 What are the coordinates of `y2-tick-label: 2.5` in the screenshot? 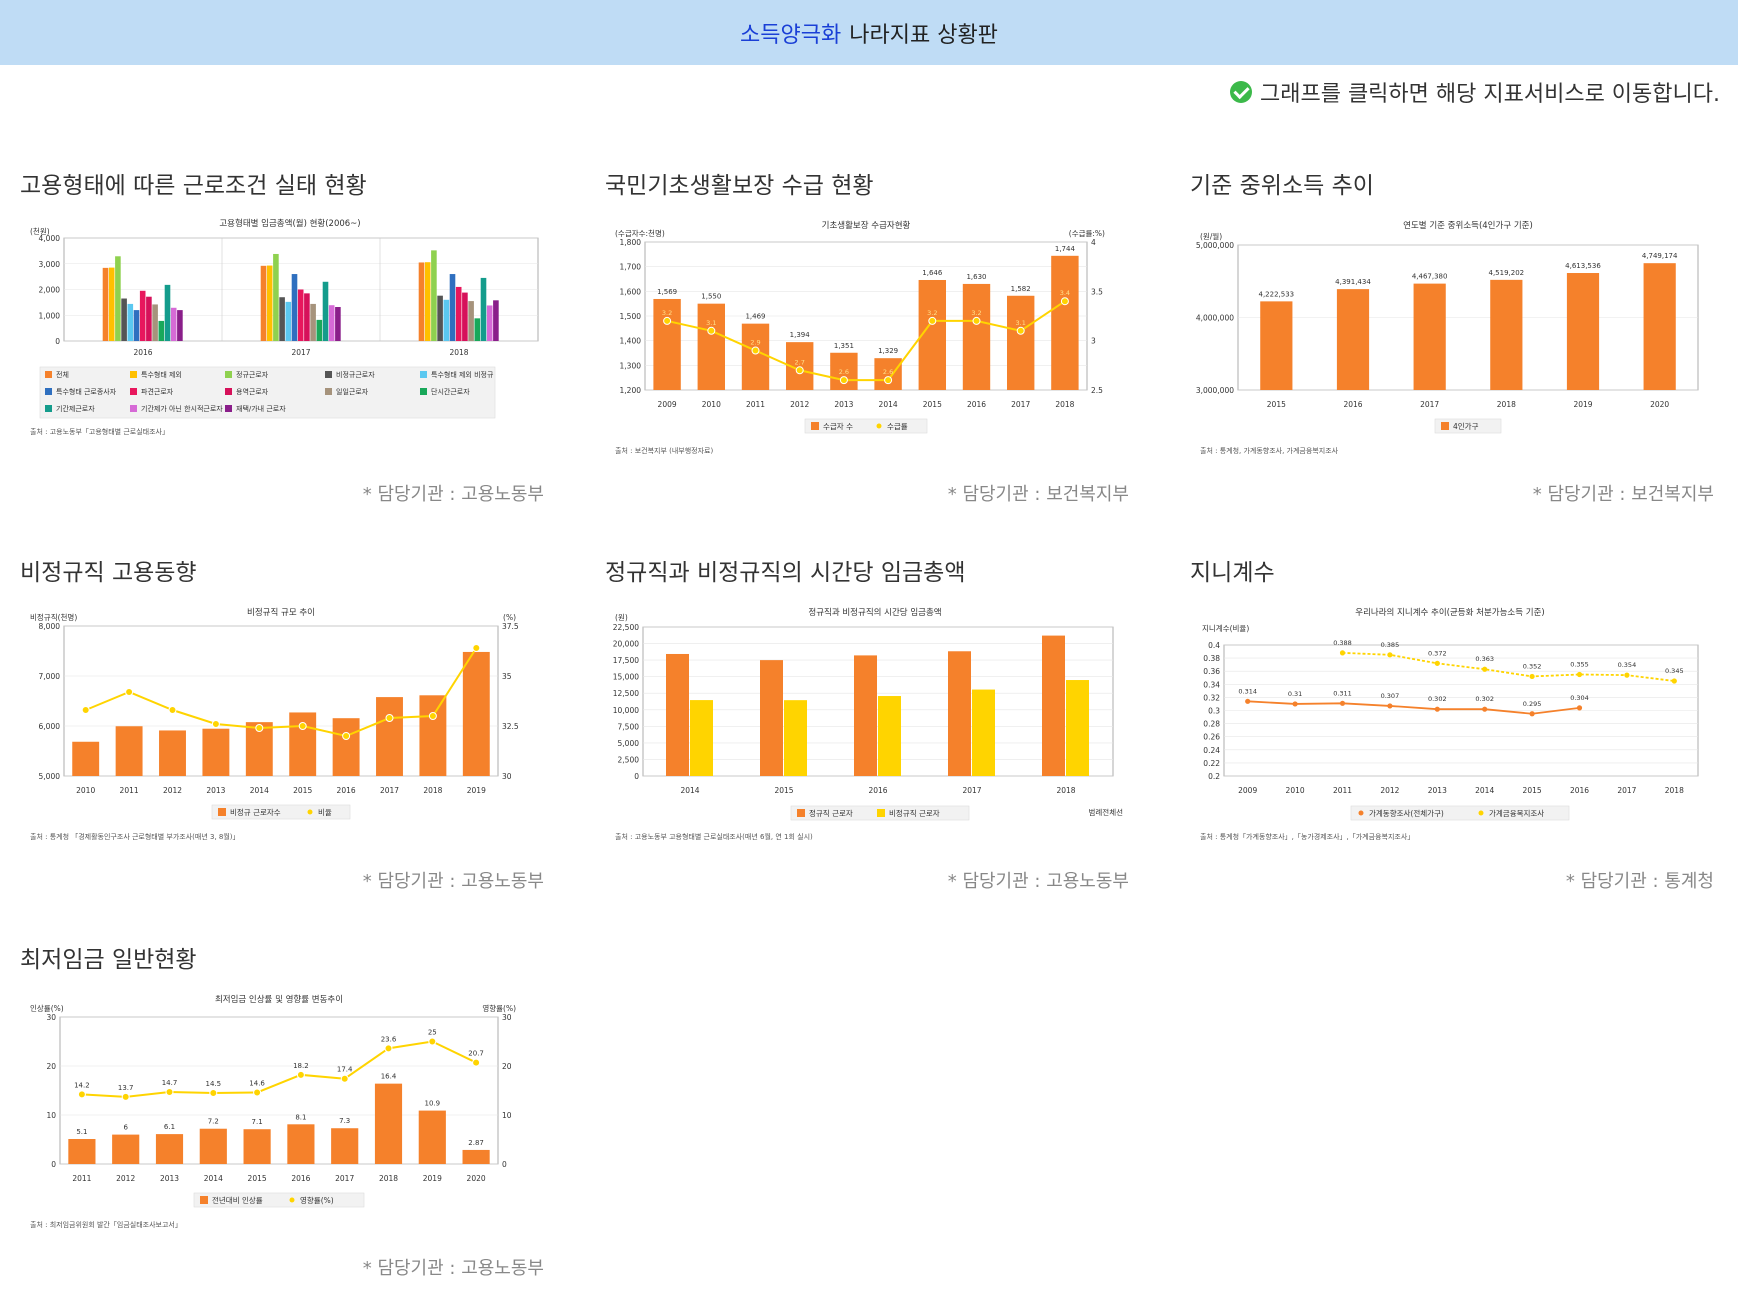 It's located at (1097, 390).